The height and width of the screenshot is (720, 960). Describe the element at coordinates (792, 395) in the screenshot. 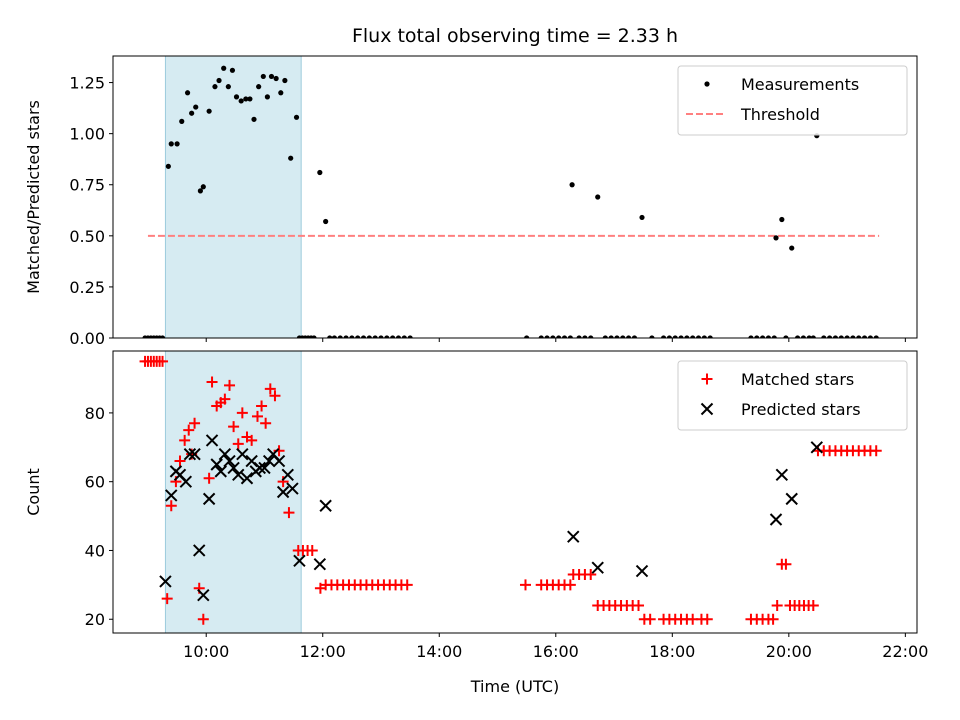

I see `legend: Matched stars Predicted stars` at that location.